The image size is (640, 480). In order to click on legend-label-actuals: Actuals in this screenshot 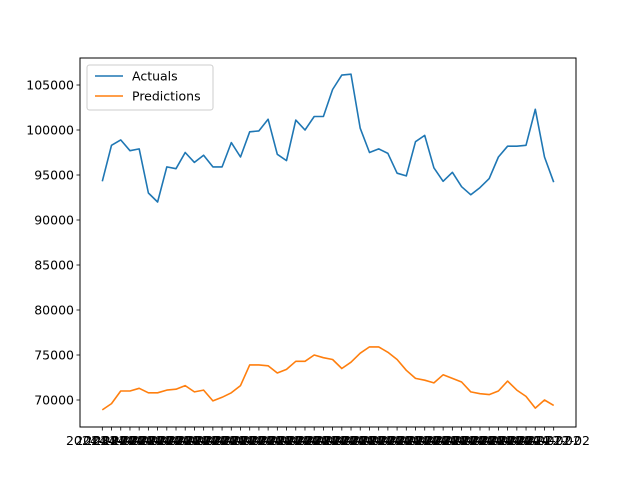, I will do `click(155, 76)`.